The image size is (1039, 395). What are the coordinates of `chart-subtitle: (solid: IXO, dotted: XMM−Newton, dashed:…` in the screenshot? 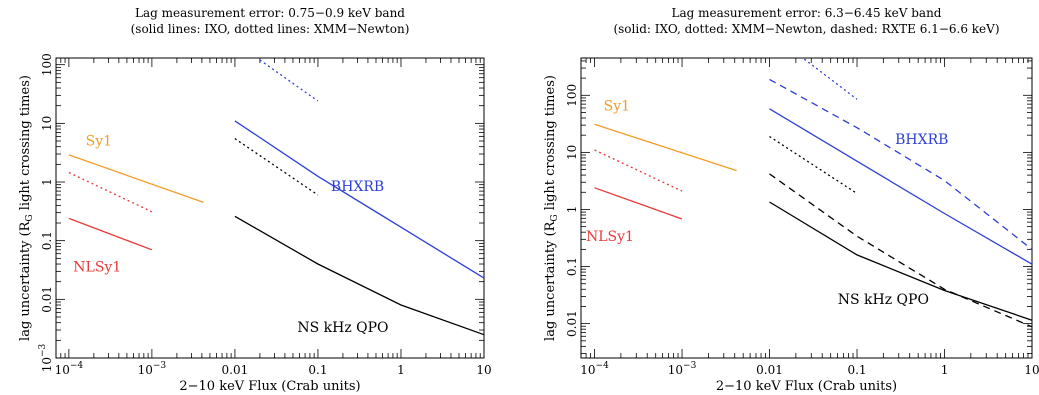 It's located at (806, 29).